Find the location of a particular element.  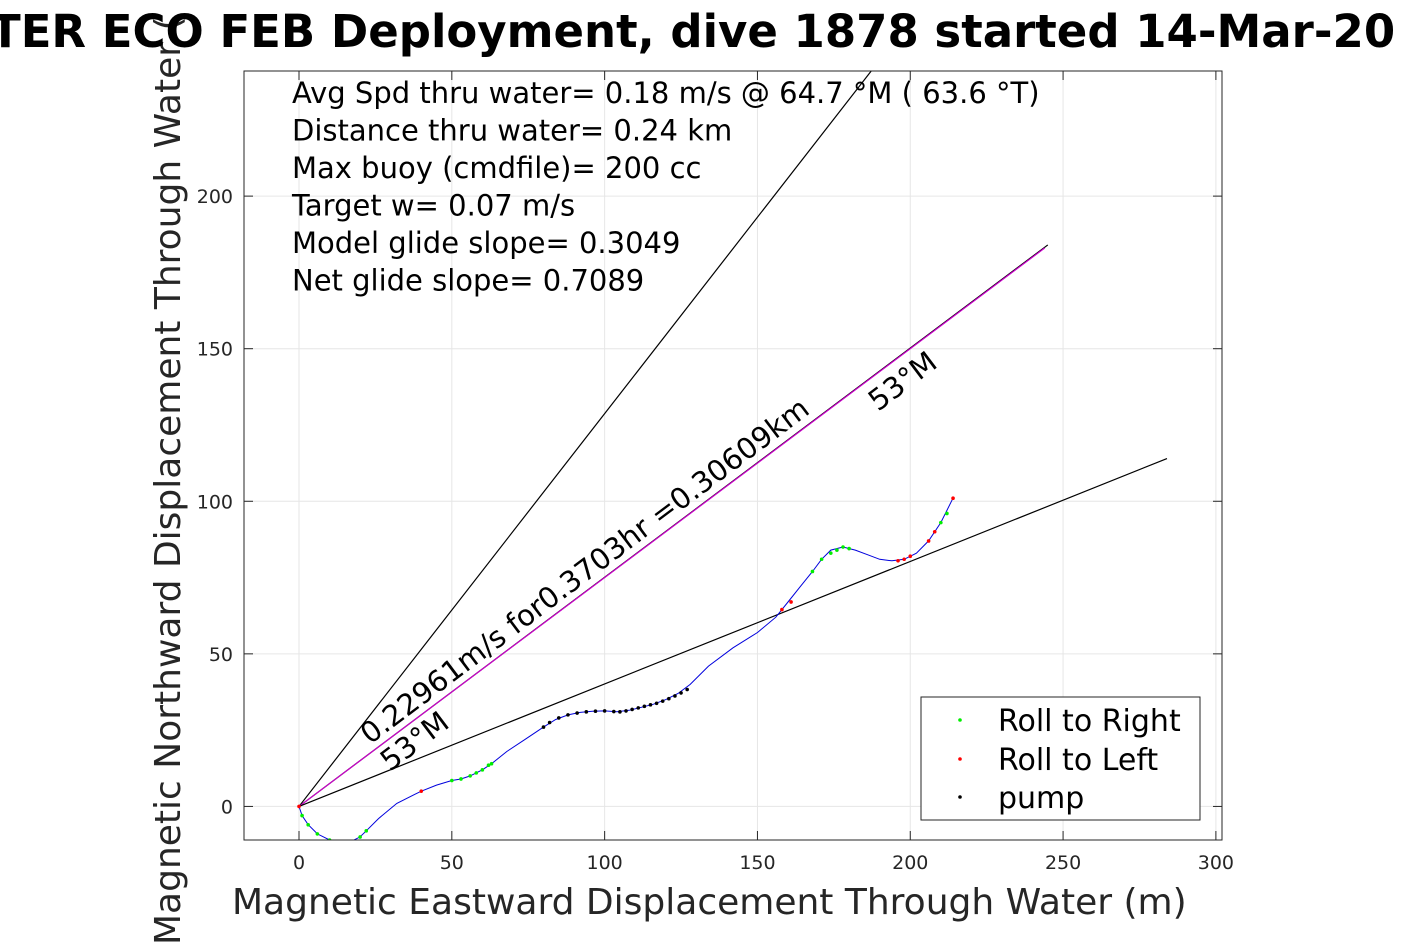

legend-label-roll-right: Roll to Right is located at coordinates (1089, 721).